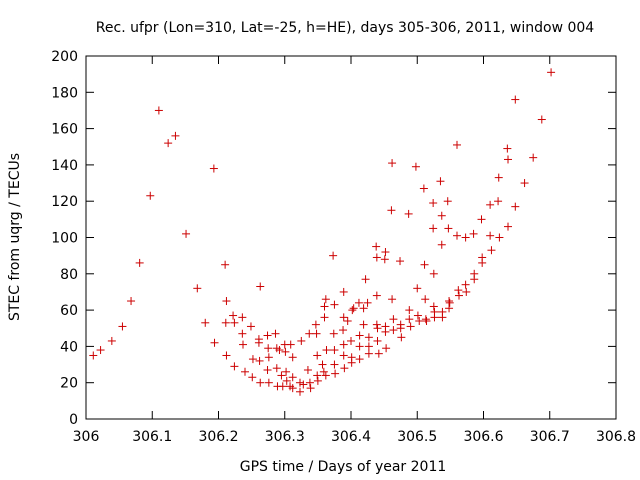 This screenshot has width=640, height=480. I want to click on x-axis-label: GPS time / Days of year 2011, so click(343, 467).